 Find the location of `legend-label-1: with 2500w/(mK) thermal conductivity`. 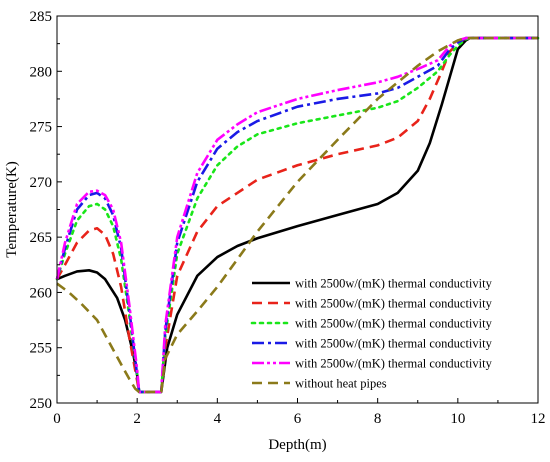

legend-label-1: with 2500w/(mK) thermal conductivity is located at coordinates (394, 284).